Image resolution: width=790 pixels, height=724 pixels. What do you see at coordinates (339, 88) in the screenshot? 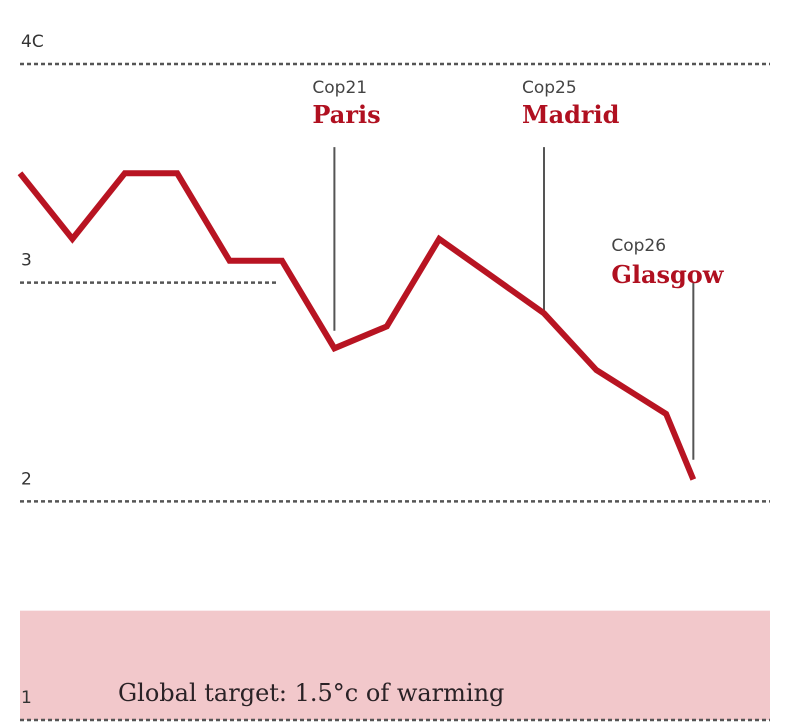
I see `annotation-cop-label: Cop21` at bounding box center [339, 88].